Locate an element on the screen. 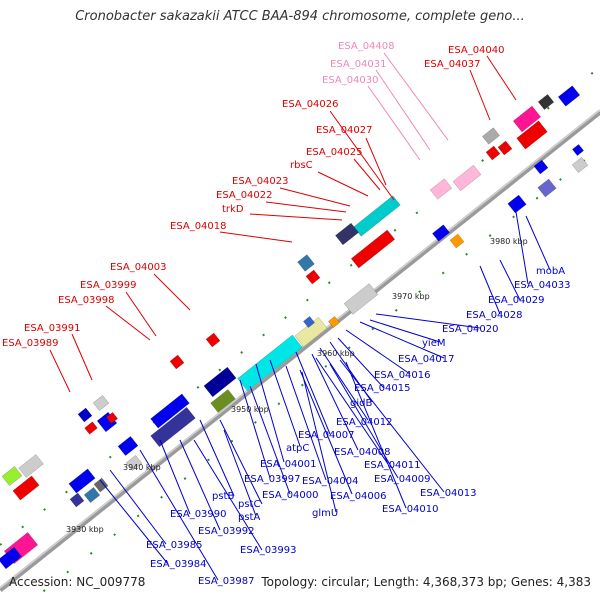  gene-label: ESA_03998 is located at coordinates (86, 300).